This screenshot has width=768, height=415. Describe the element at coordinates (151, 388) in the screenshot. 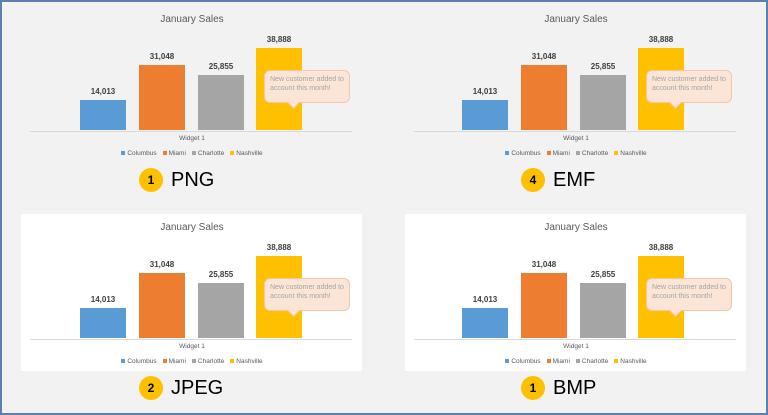

I see `rank-badge: 2` at that location.